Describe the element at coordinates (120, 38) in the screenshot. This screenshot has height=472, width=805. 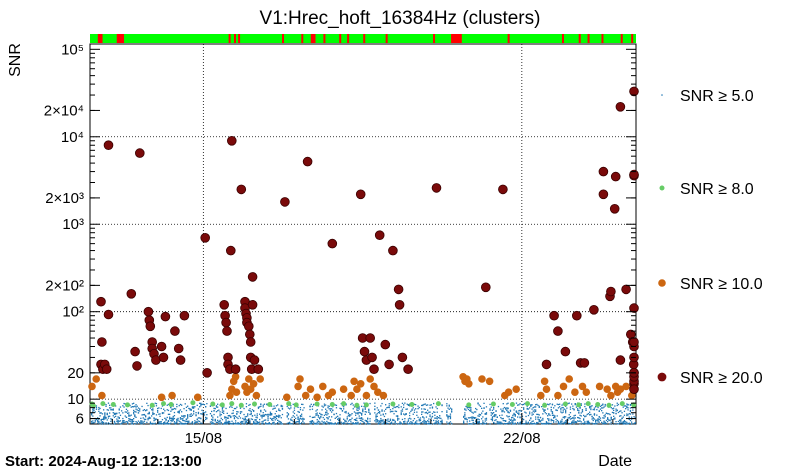
I see `status-bar-bad-segment` at that location.